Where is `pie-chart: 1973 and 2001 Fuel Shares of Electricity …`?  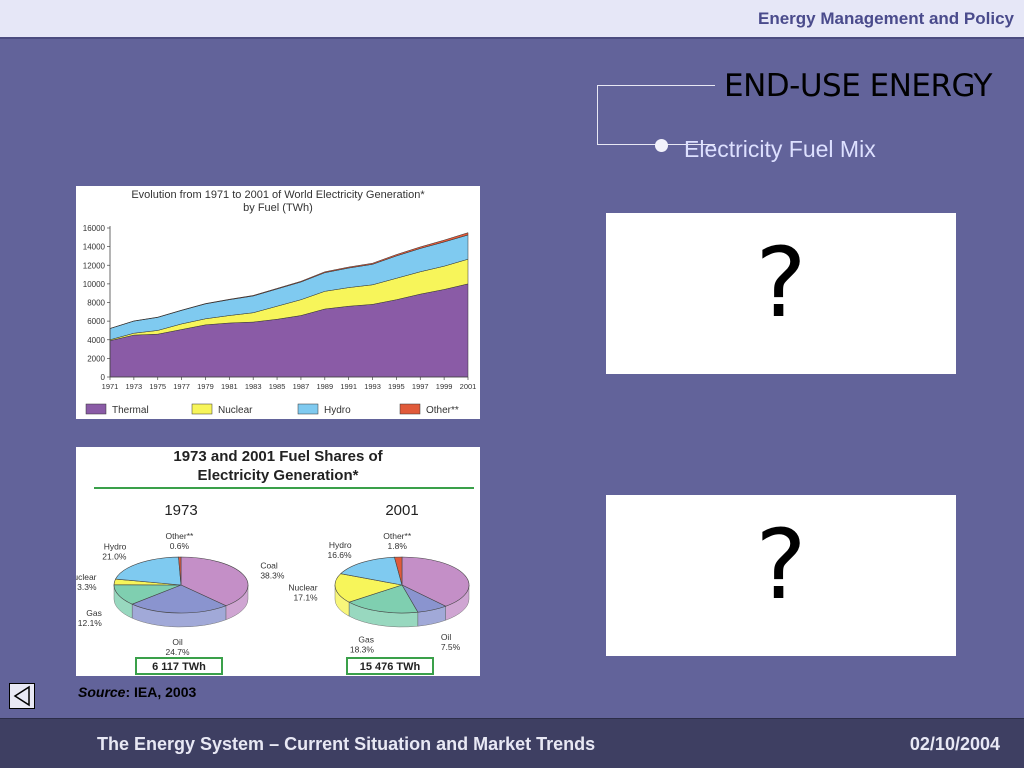
pie-chart: 1973 and 2001 Fuel Shares of Electricity … is located at coordinates (286, 561).